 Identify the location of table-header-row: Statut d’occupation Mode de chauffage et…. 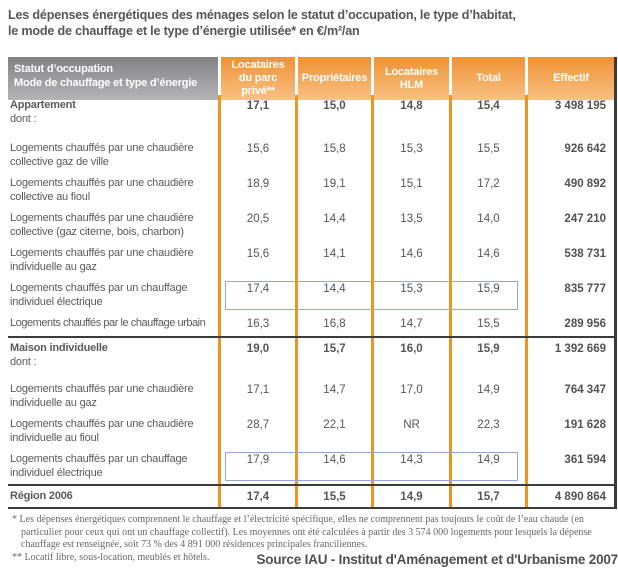
(311, 78).